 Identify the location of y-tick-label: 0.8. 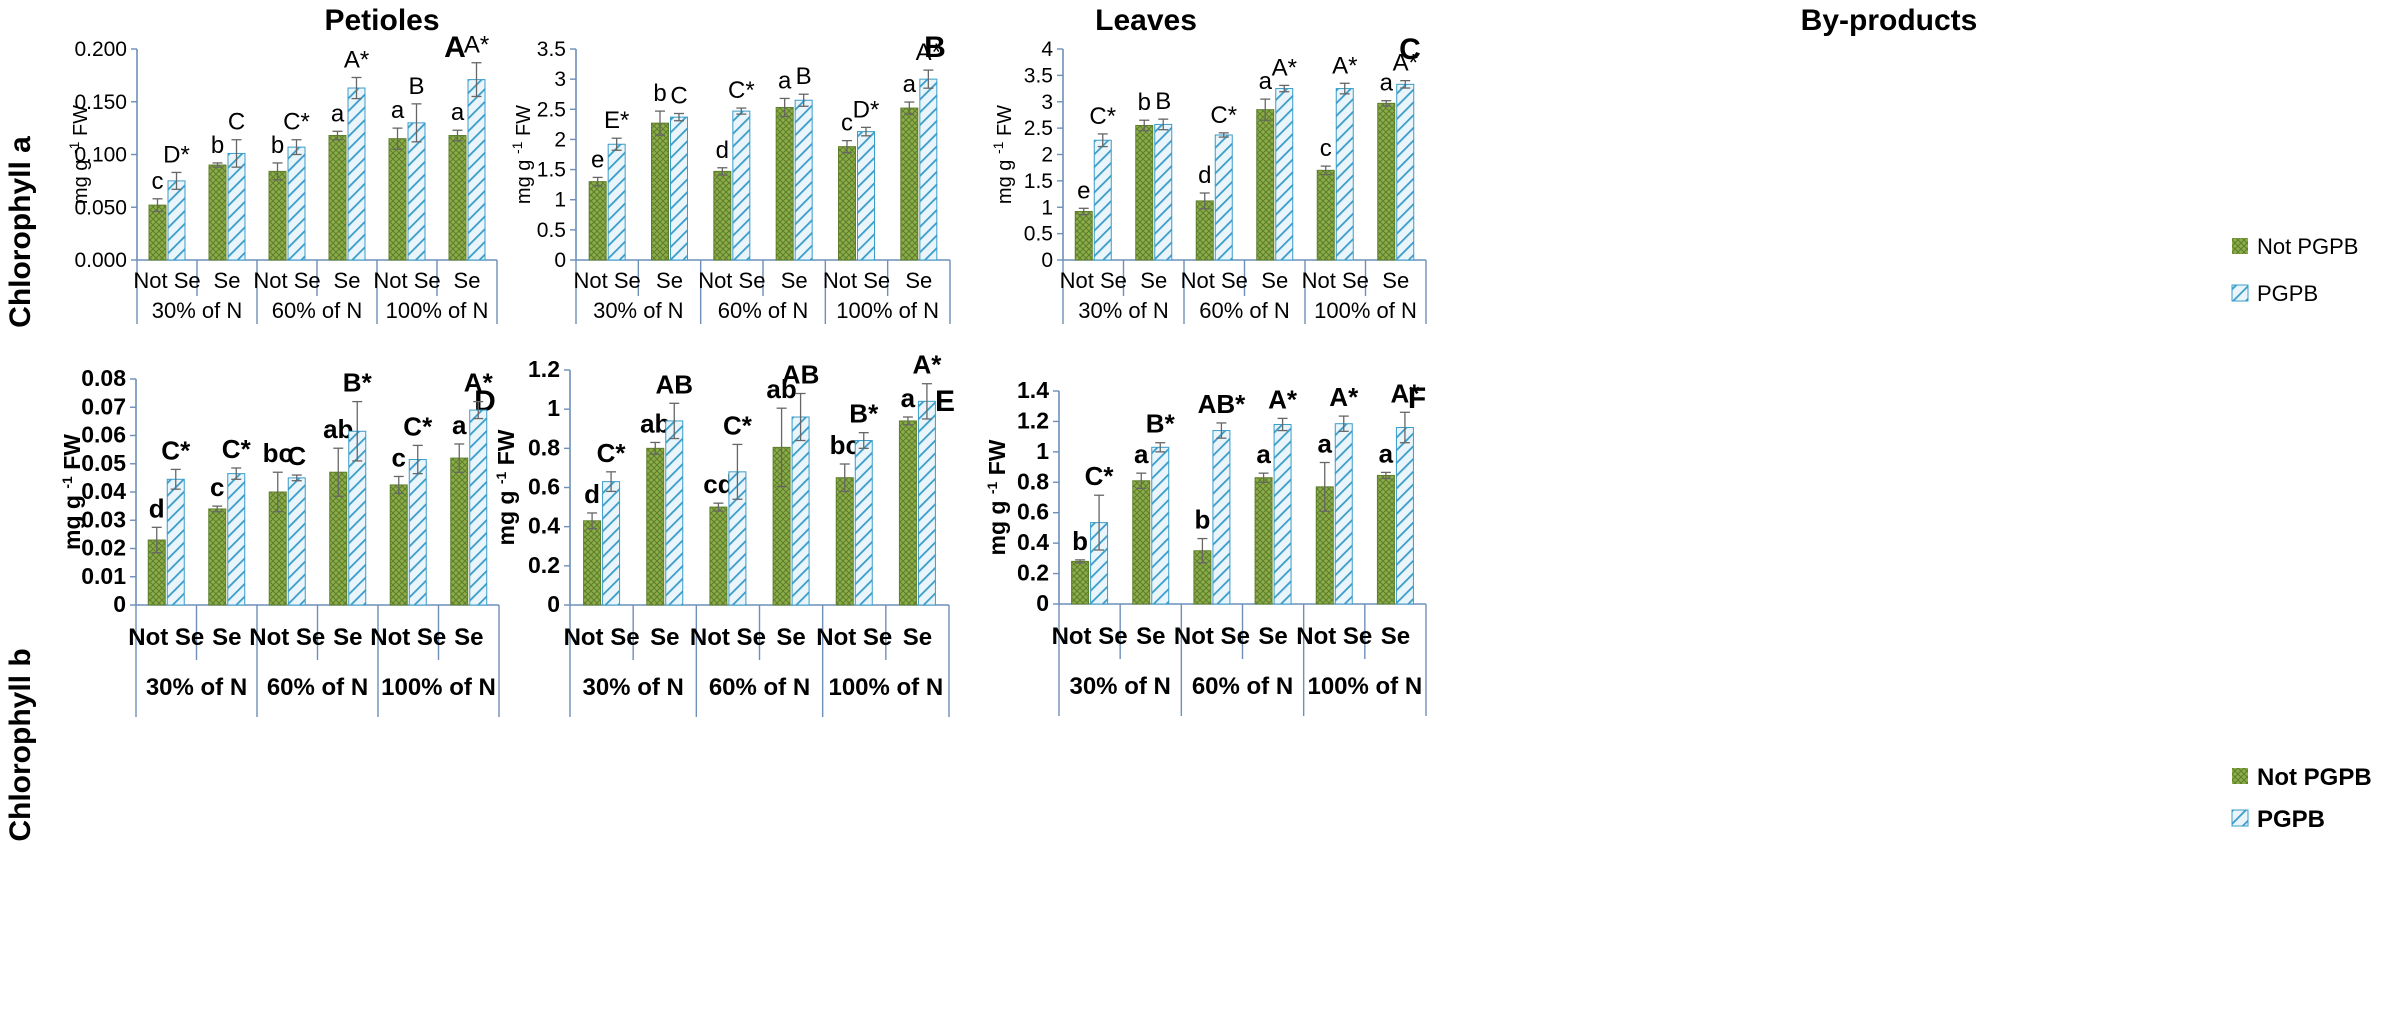
(1033, 481).